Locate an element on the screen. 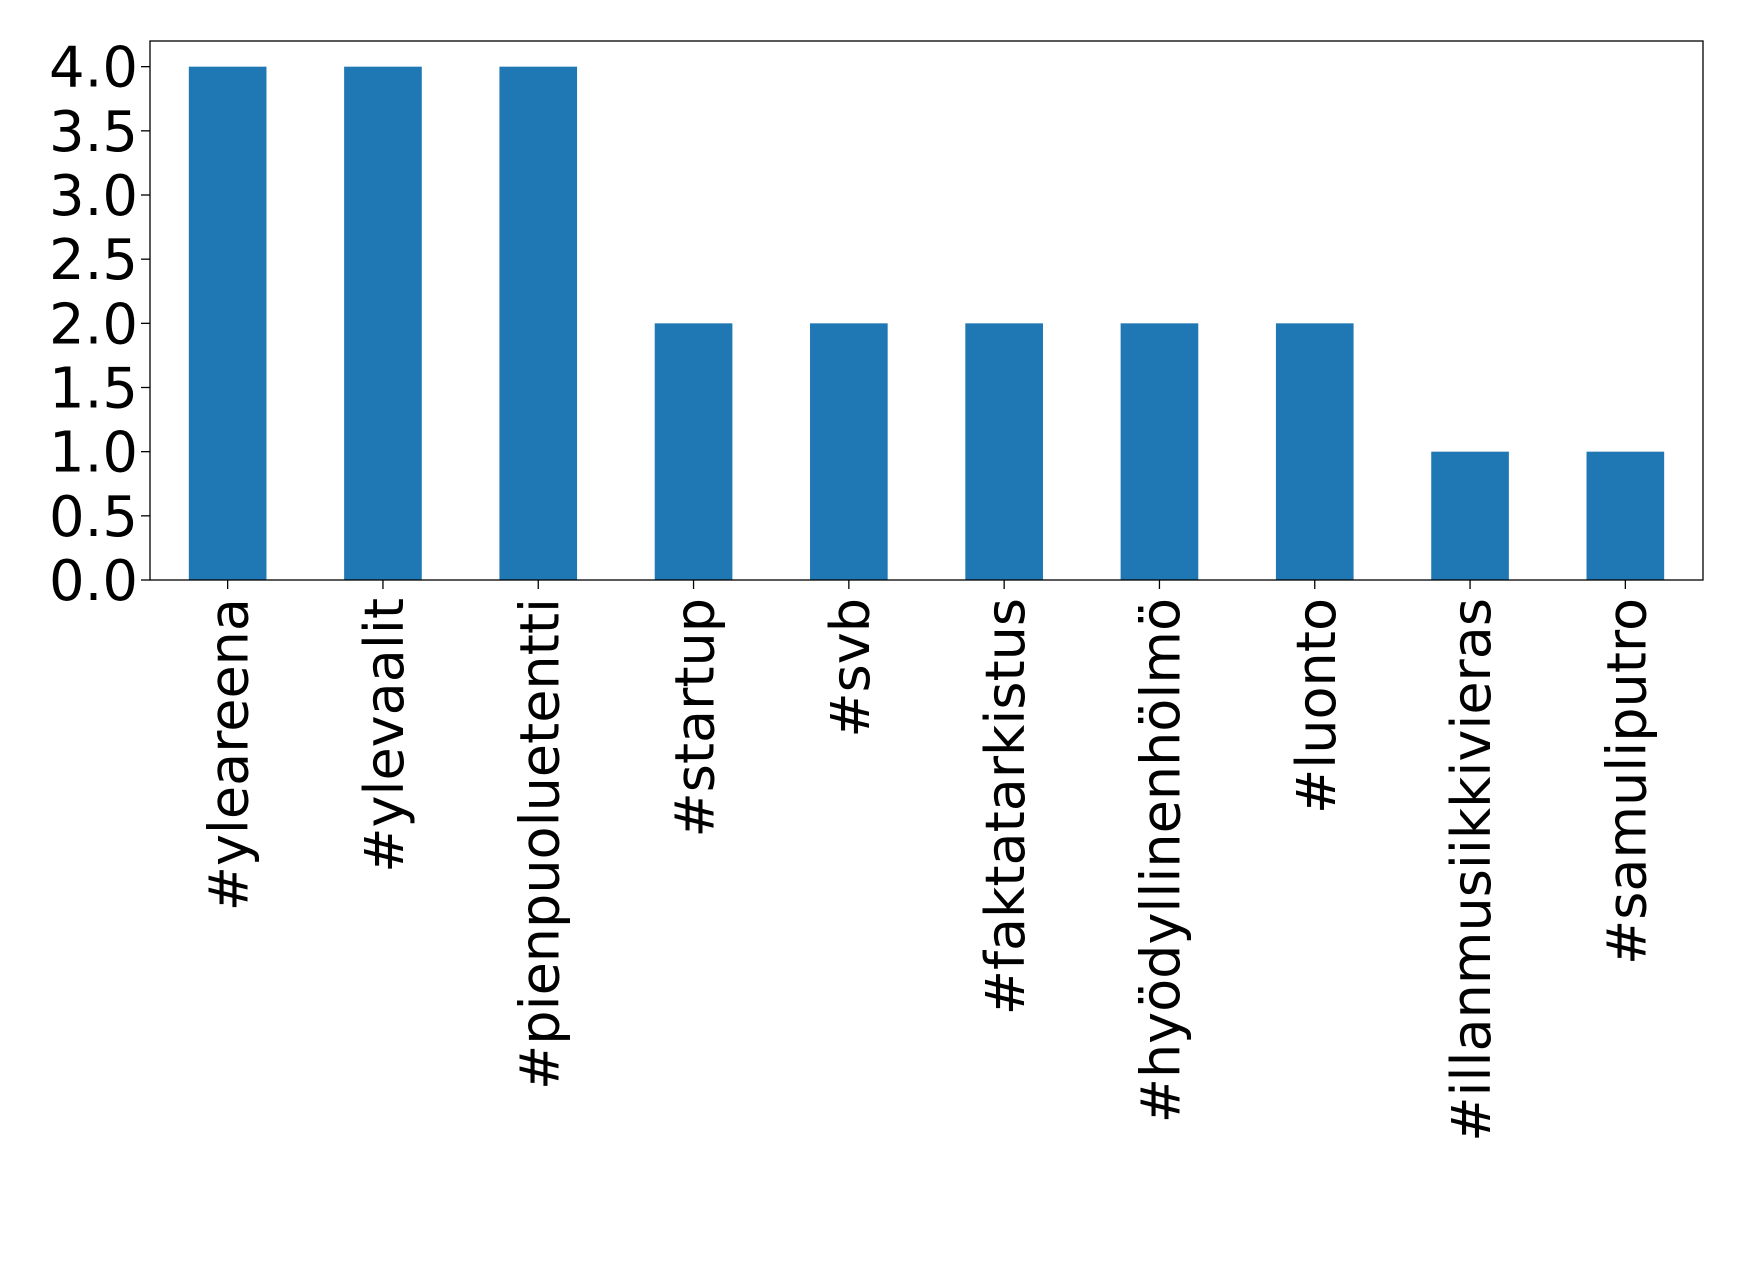 The width and height of the screenshot is (1739, 1262). x-tick-label: #startup is located at coordinates (695, 718).